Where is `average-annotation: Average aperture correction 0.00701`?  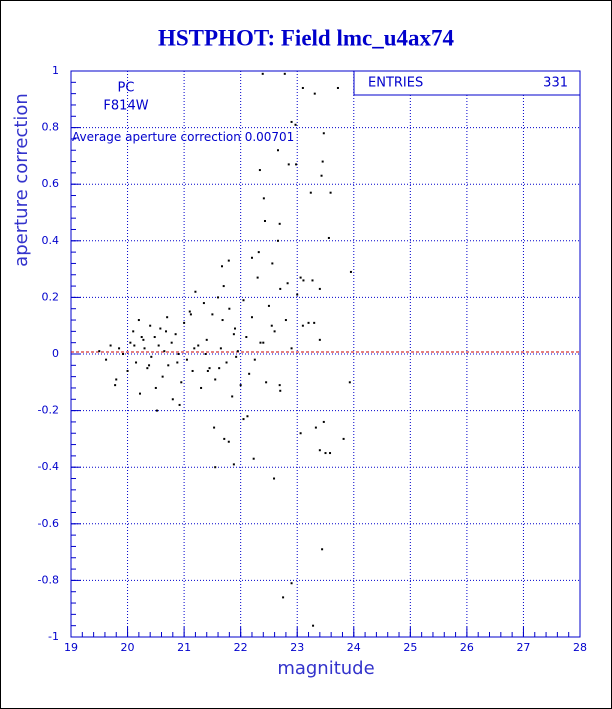
average-annotation: Average aperture correction 0.00701 is located at coordinates (183, 137).